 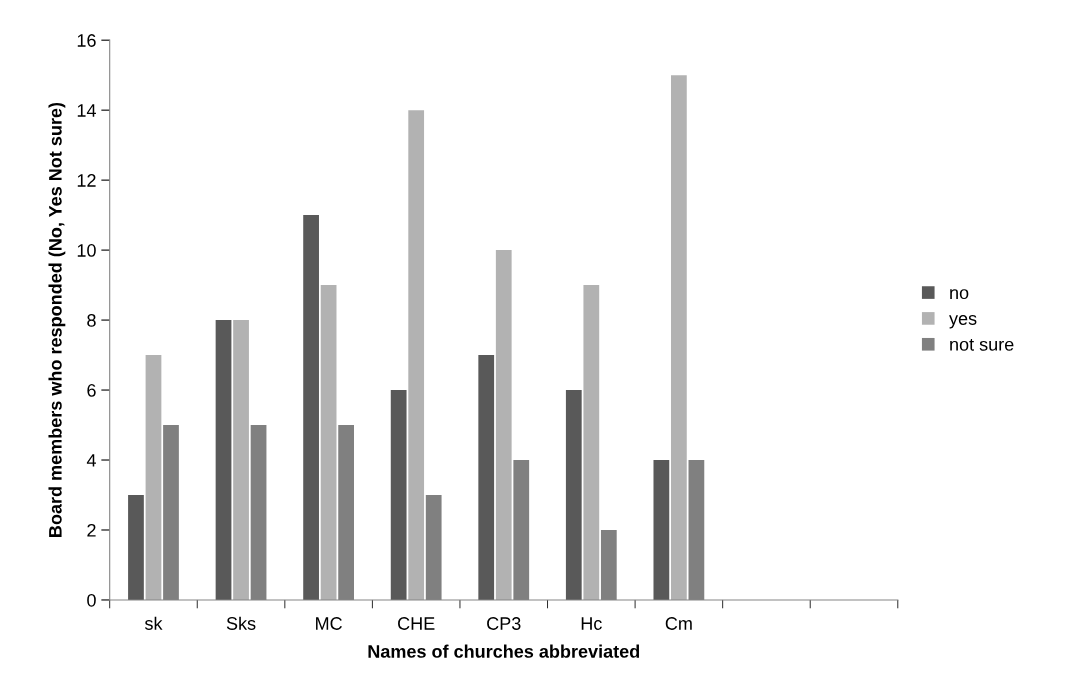 I want to click on y-tick-label: 2, so click(x=91, y=530).